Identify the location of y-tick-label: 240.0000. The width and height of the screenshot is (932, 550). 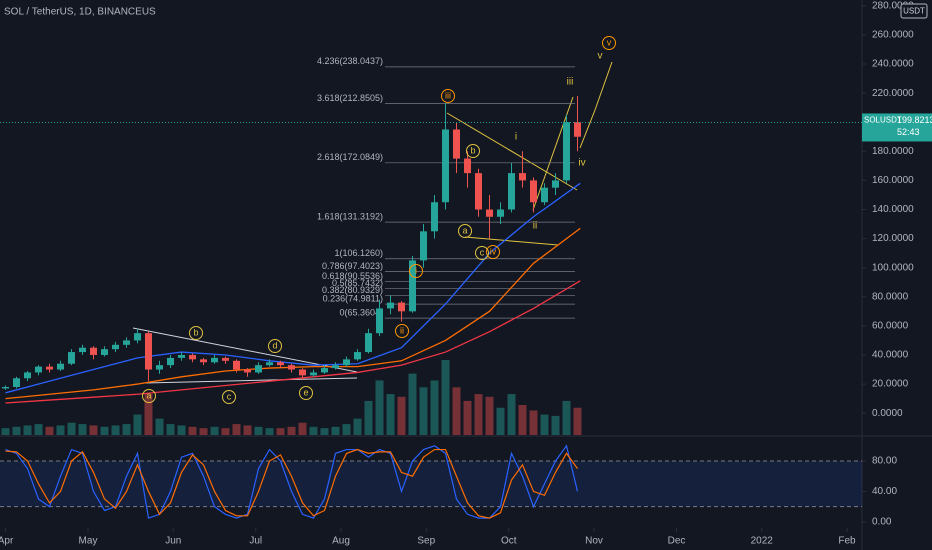
(893, 64).